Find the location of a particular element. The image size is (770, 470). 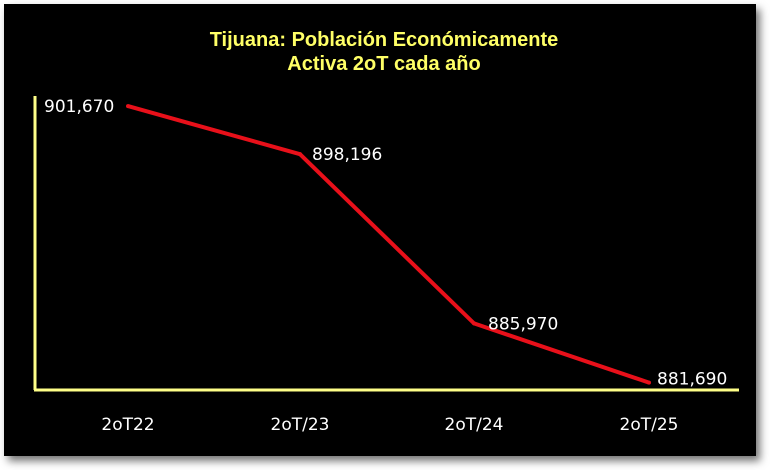

data-label: 901,670 is located at coordinates (79, 107).